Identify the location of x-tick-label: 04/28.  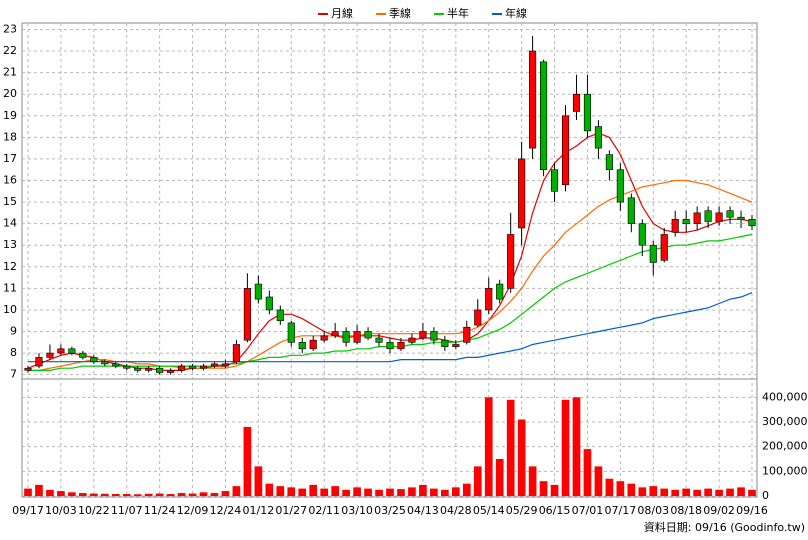
(456, 510).